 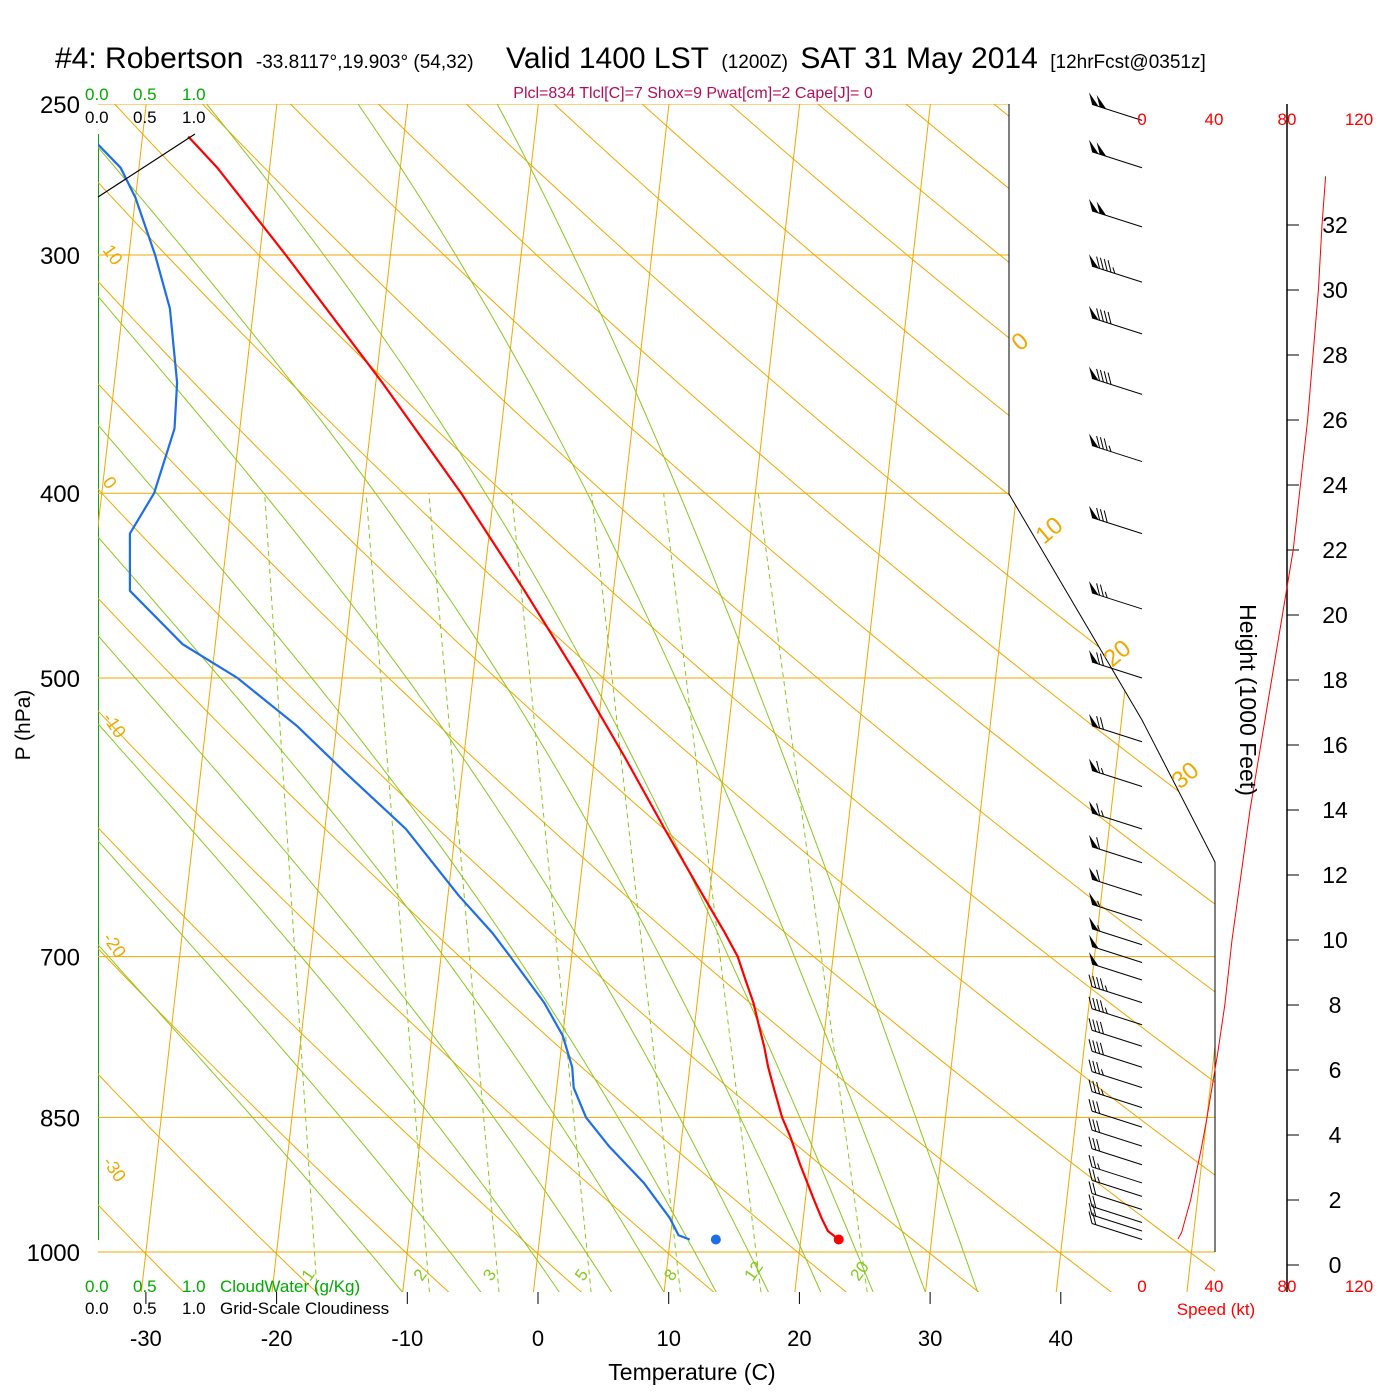 I want to click on pressure-tick-label: 300, so click(x=60, y=256).